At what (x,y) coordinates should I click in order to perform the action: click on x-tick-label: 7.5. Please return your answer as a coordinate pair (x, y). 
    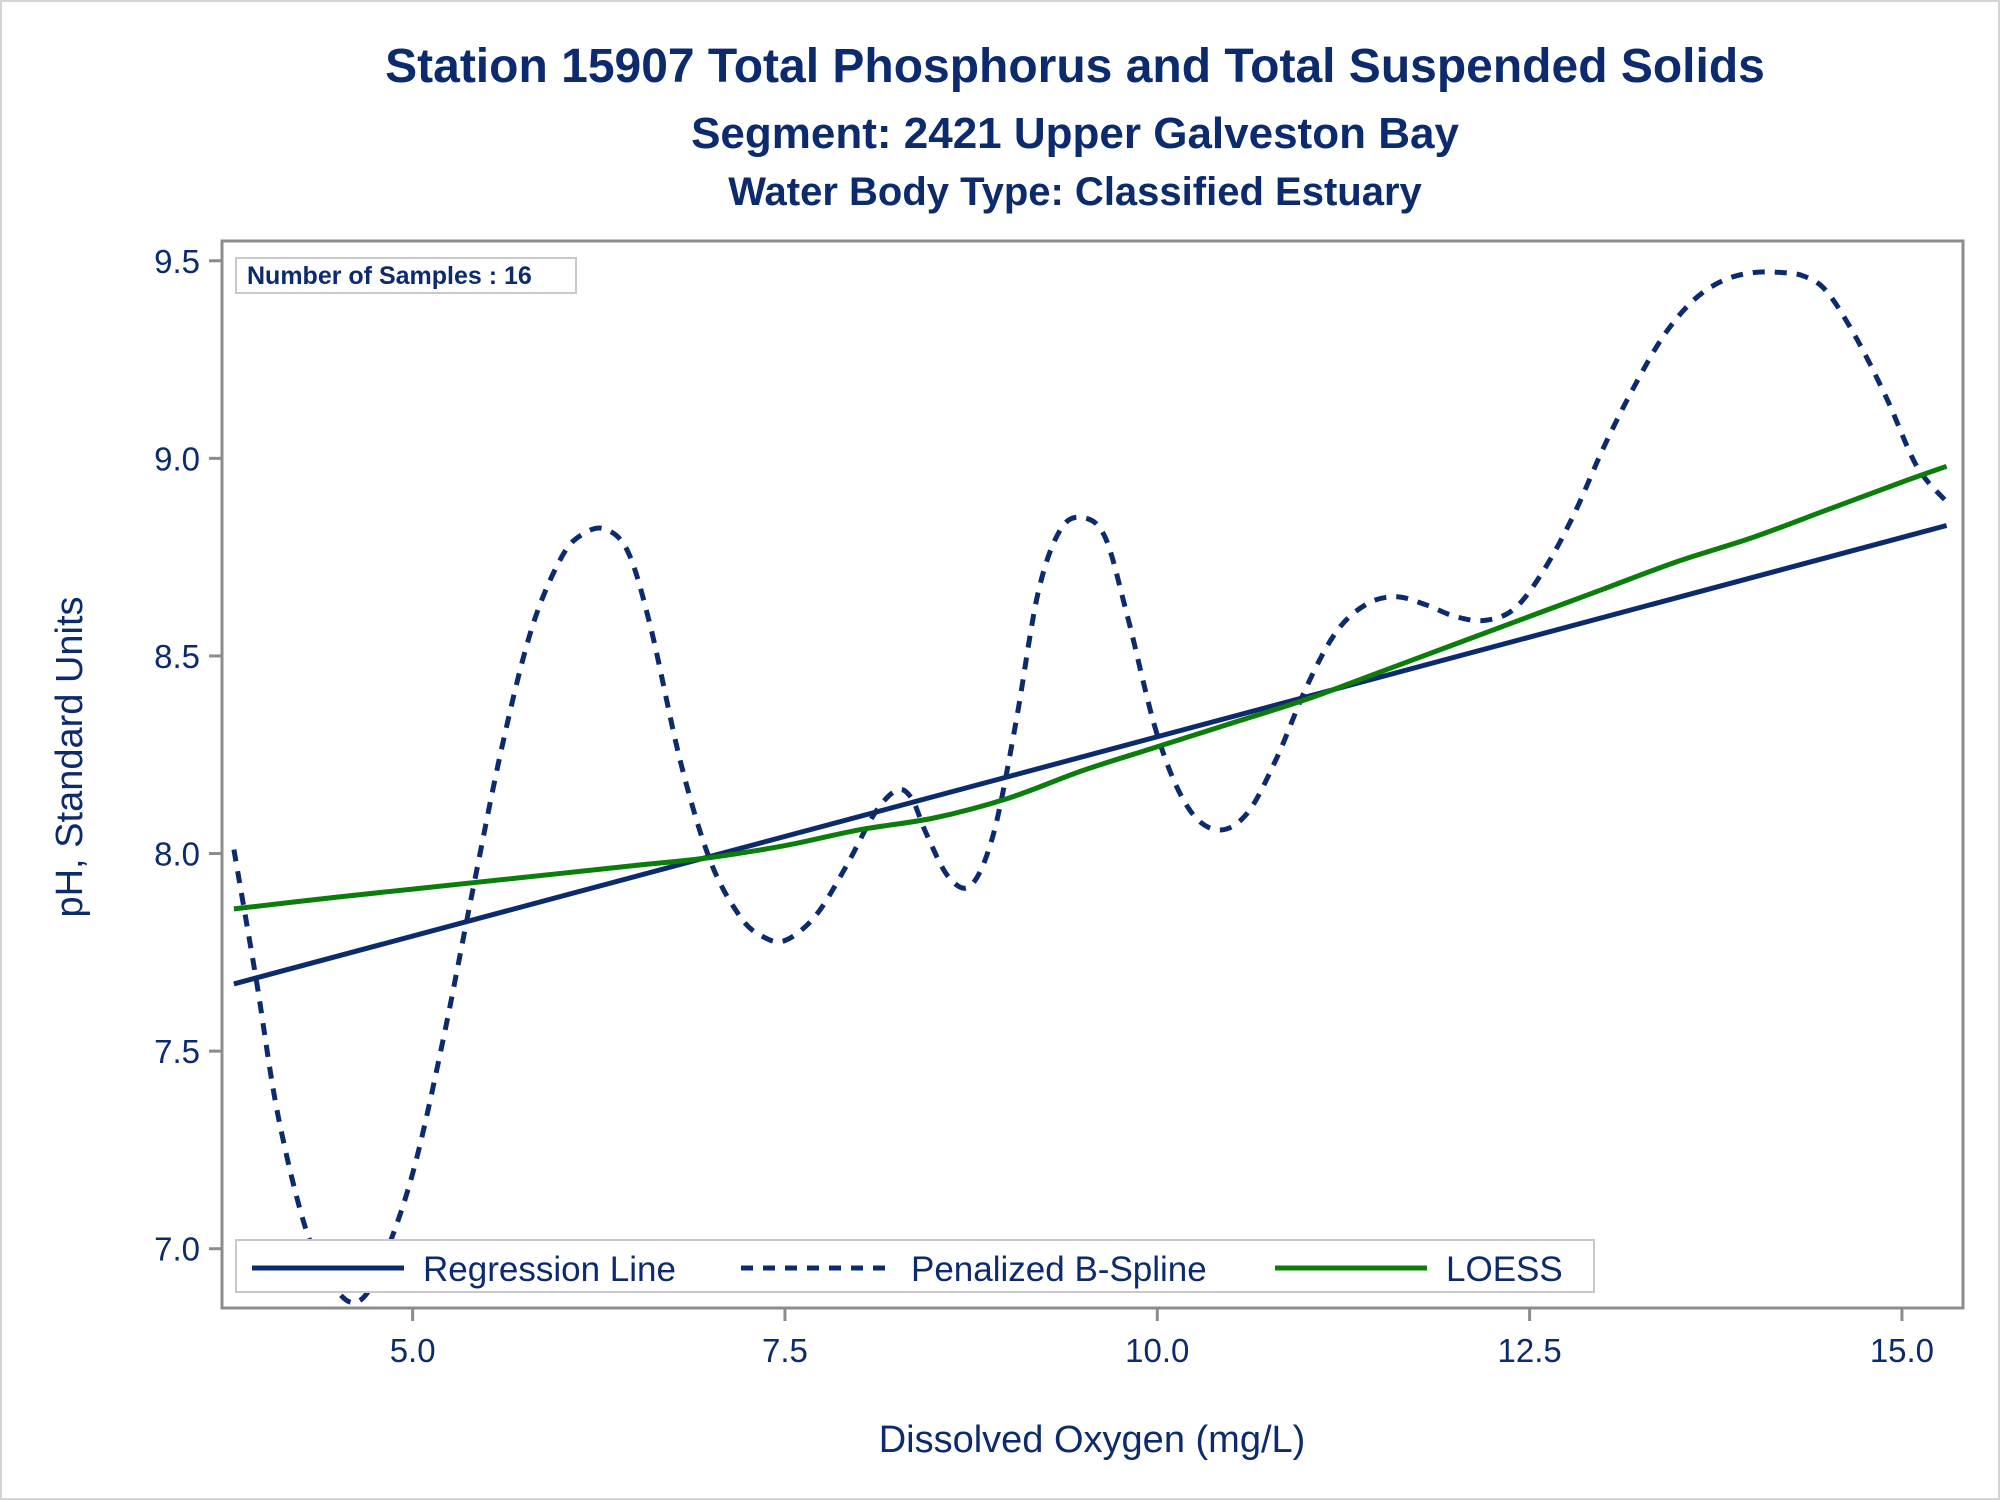
    Looking at the image, I should click on (785, 1350).